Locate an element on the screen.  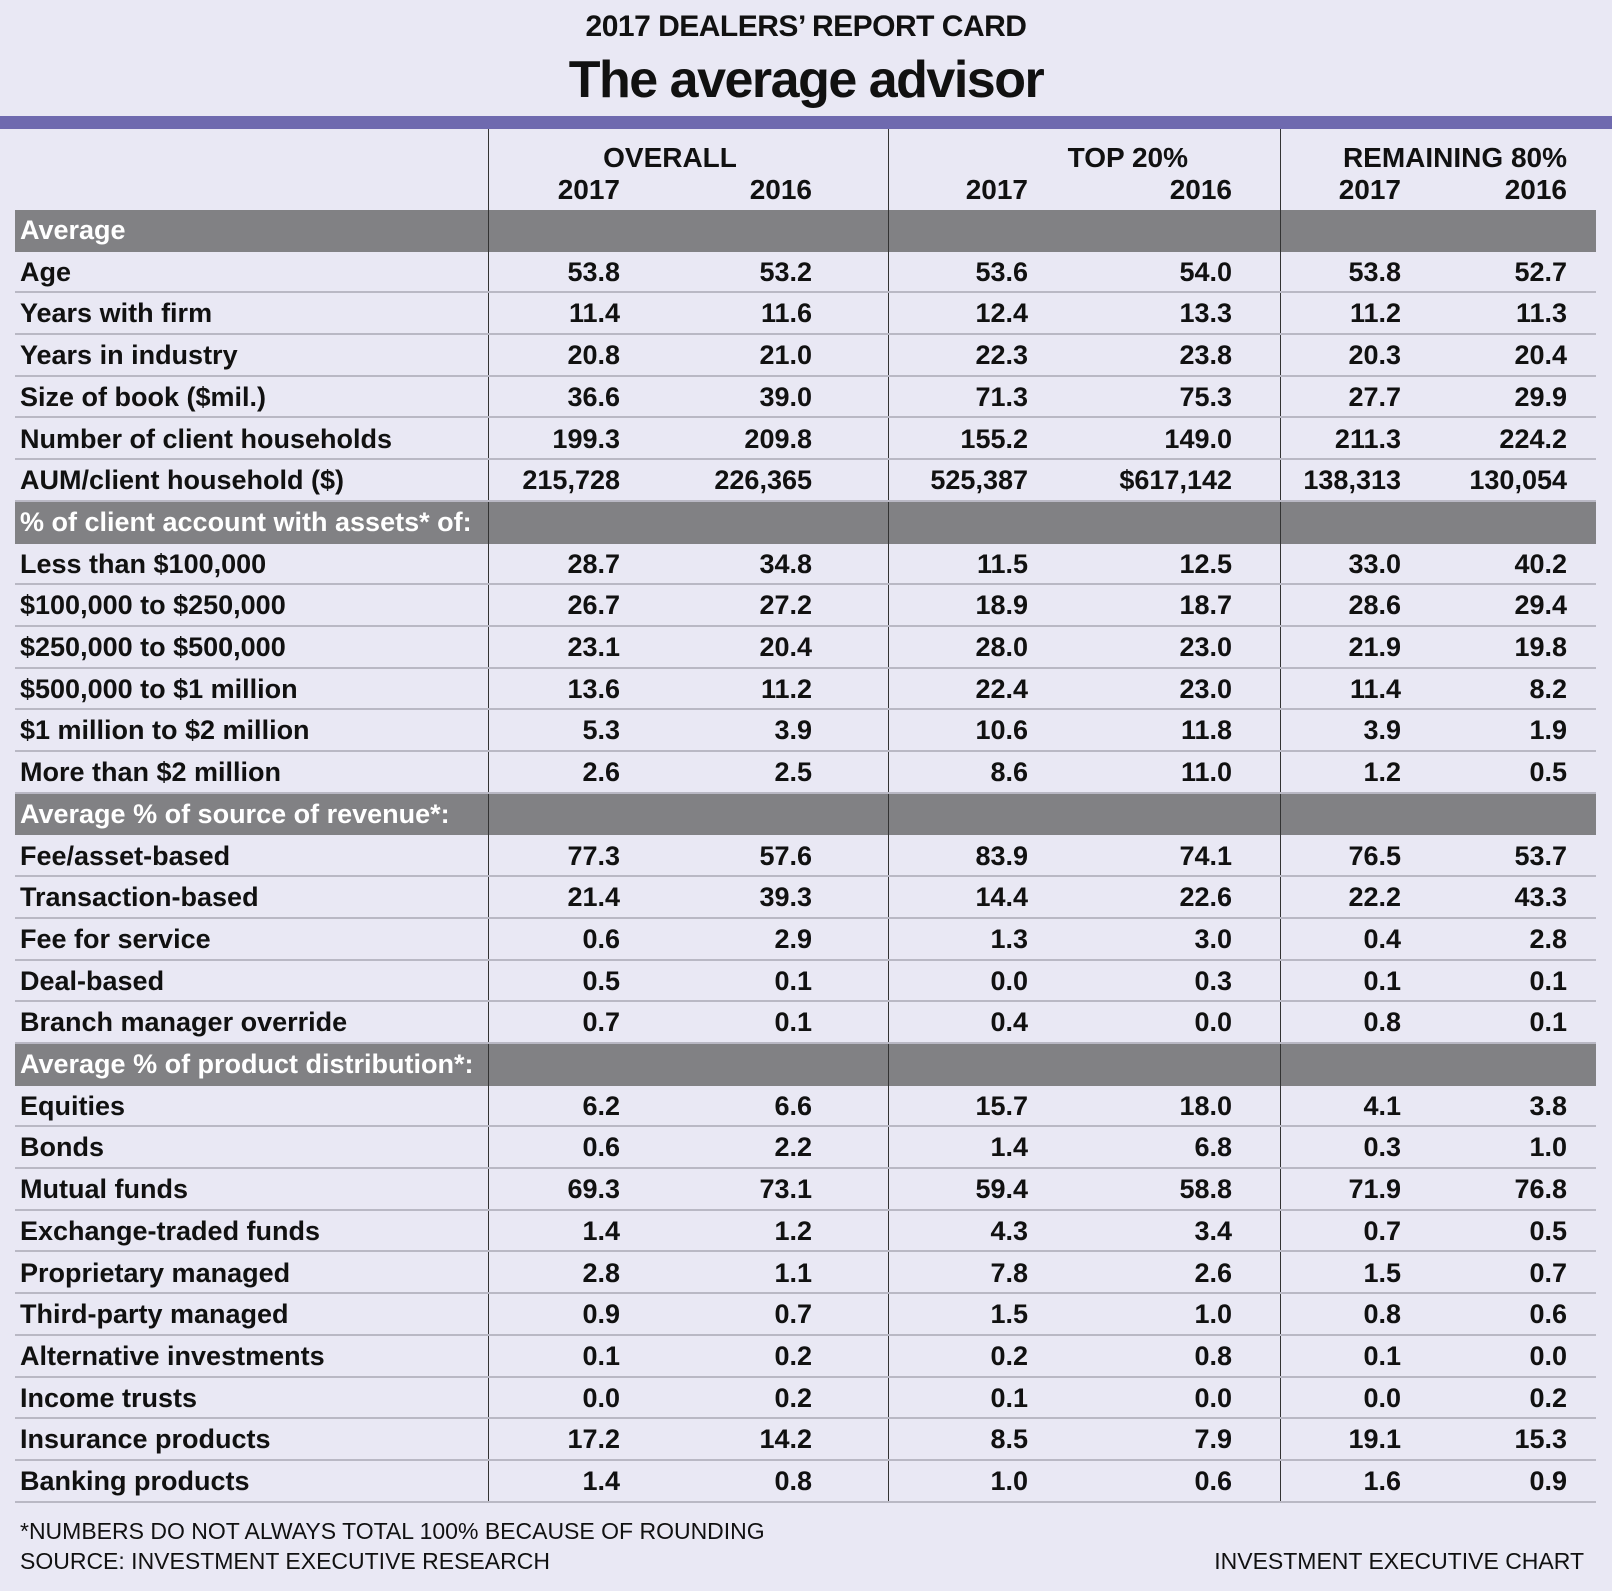
row-label: Size of book ($mil.) is located at coordinates (143, 396).